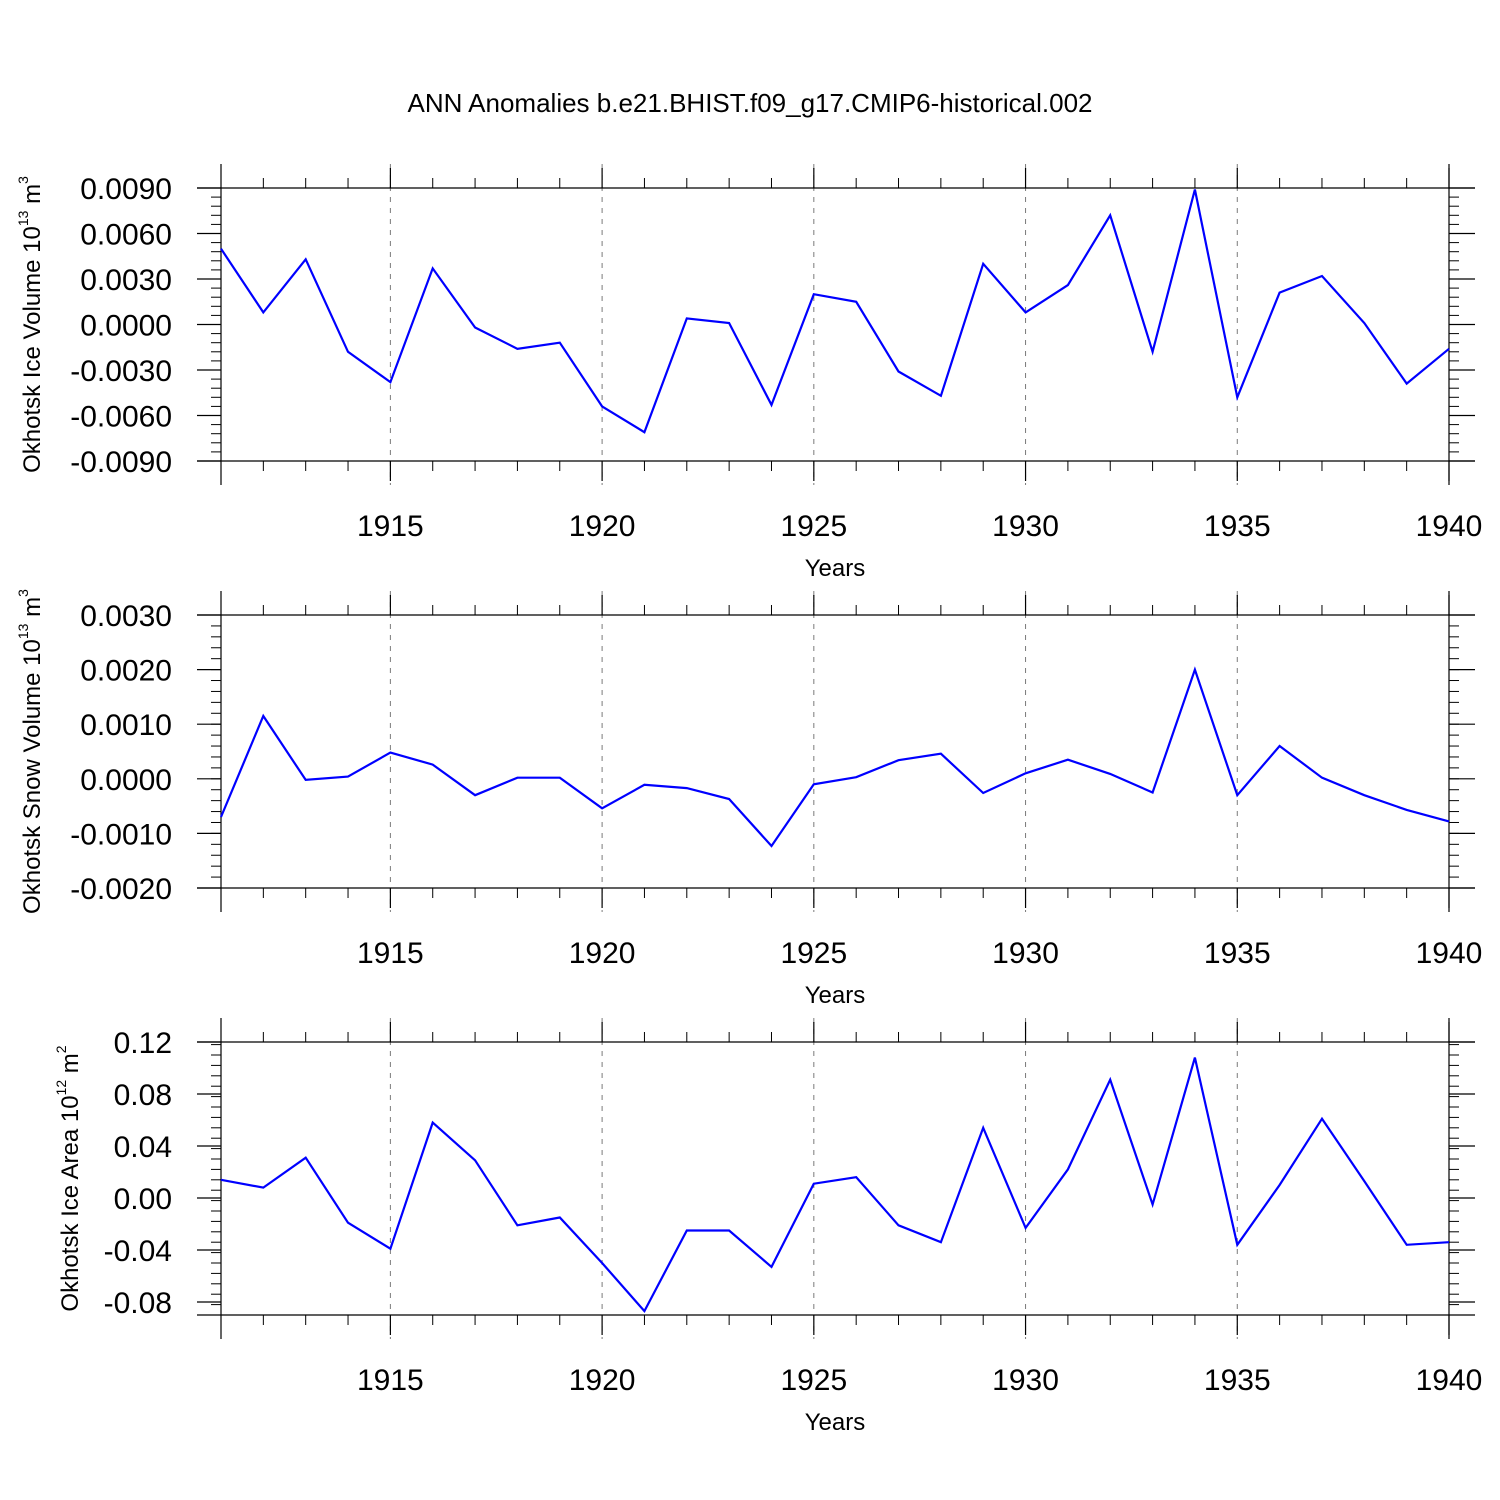 The height and width of the screenshot is (1500, 1500). Describe the element at coordinates (126, 189) in the screenshot. I see `y-tick-label: 0.0090` at that location.